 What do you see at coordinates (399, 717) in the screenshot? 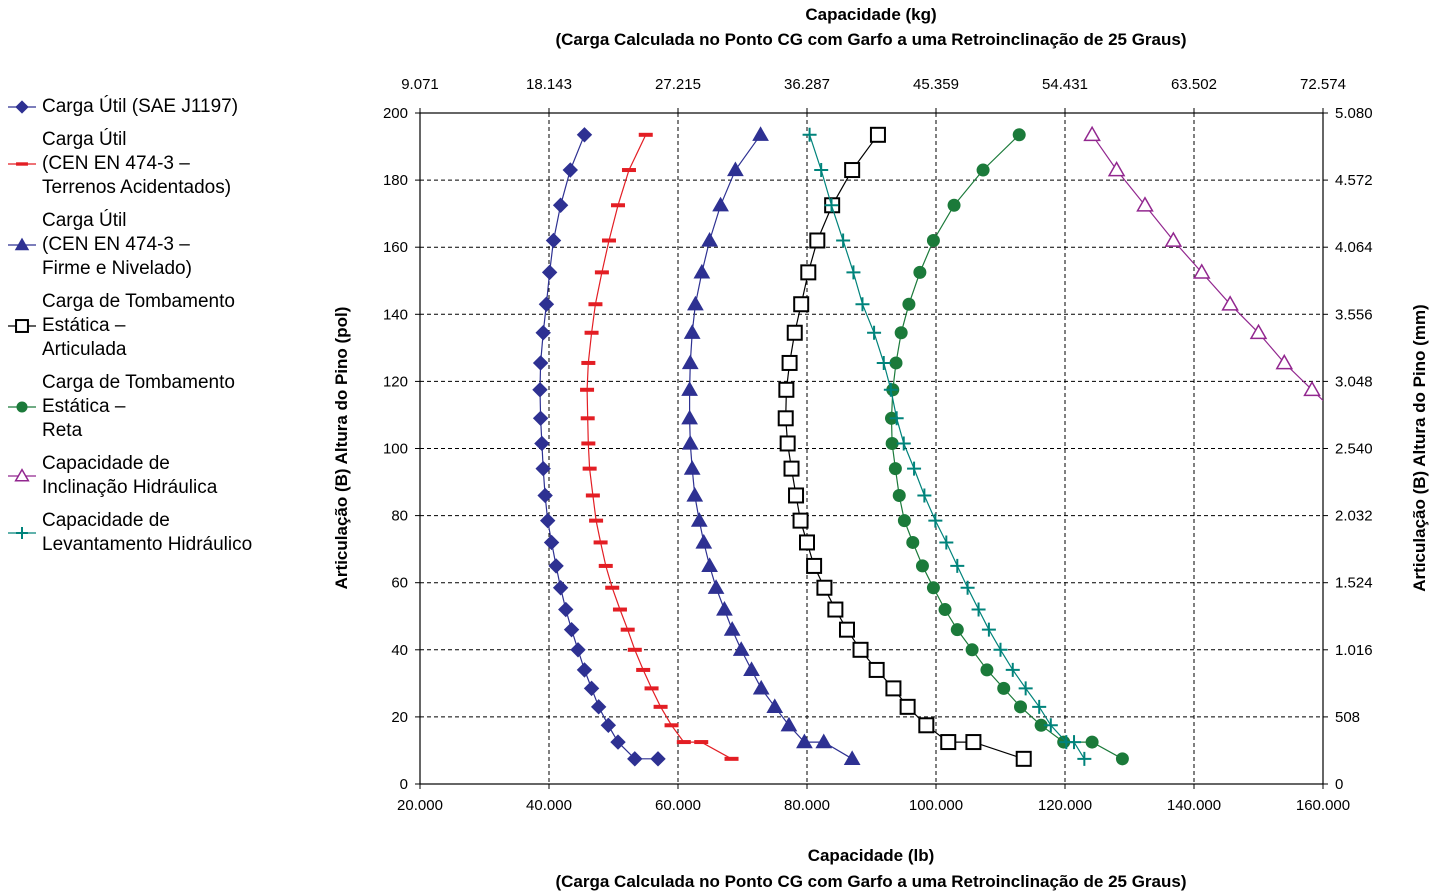
I see `y-tick-label: 20` at bounding box center [399, 717].